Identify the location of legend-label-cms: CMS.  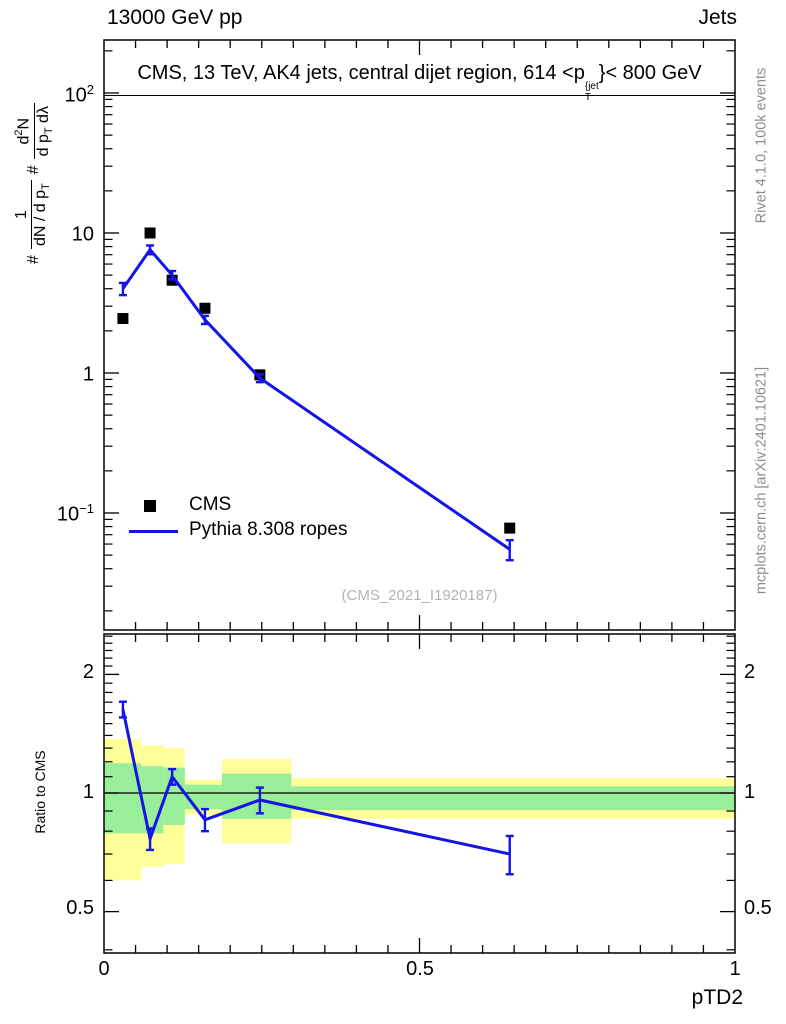
(210, 504).